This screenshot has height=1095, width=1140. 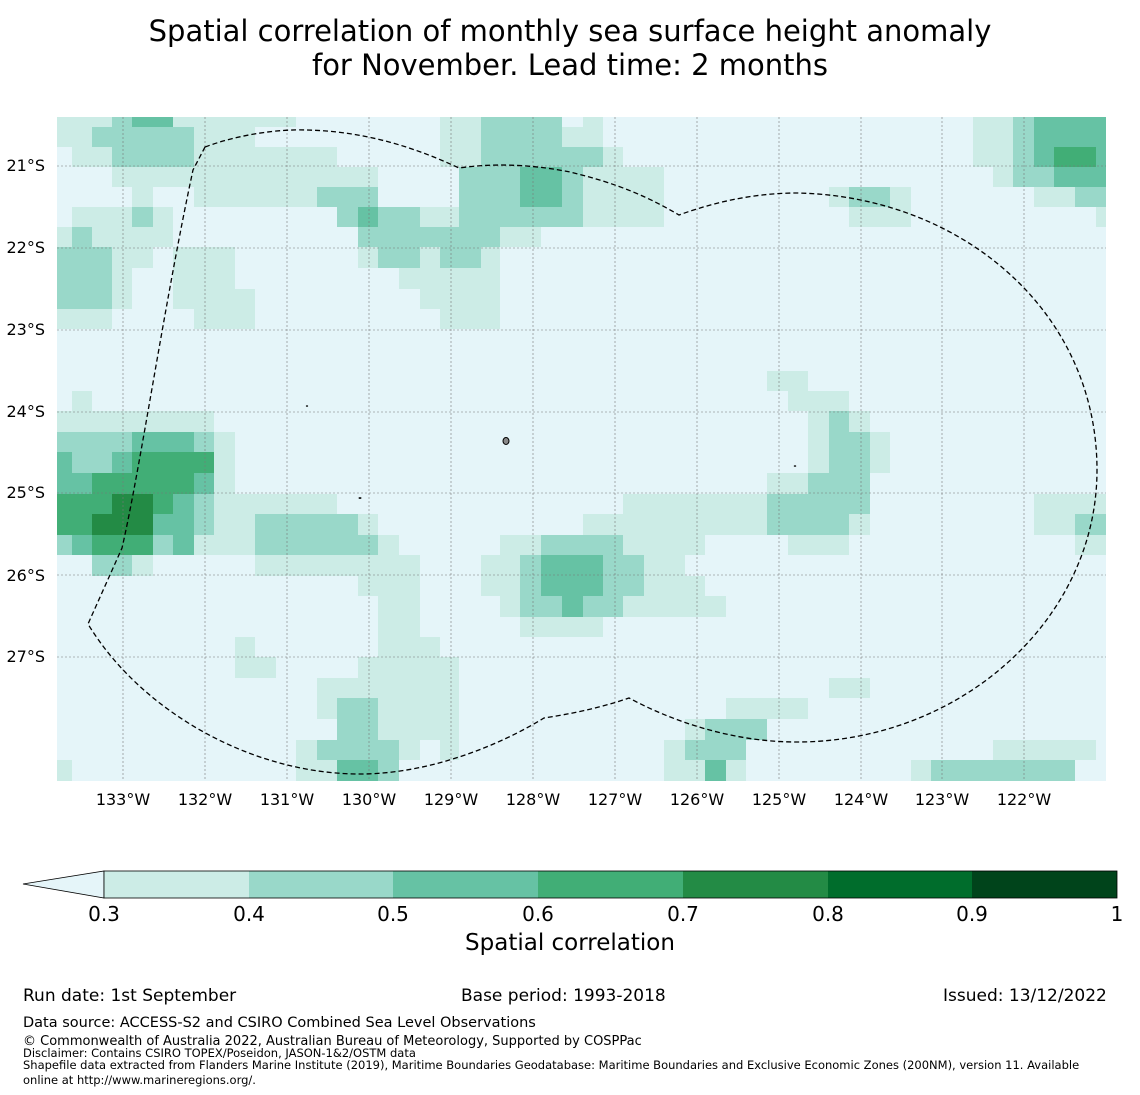 What do you see at coordinates (570, 943) in the screenshot?
I see `colorbar-label: Spatial correlation` at bounding box center [570, 943].